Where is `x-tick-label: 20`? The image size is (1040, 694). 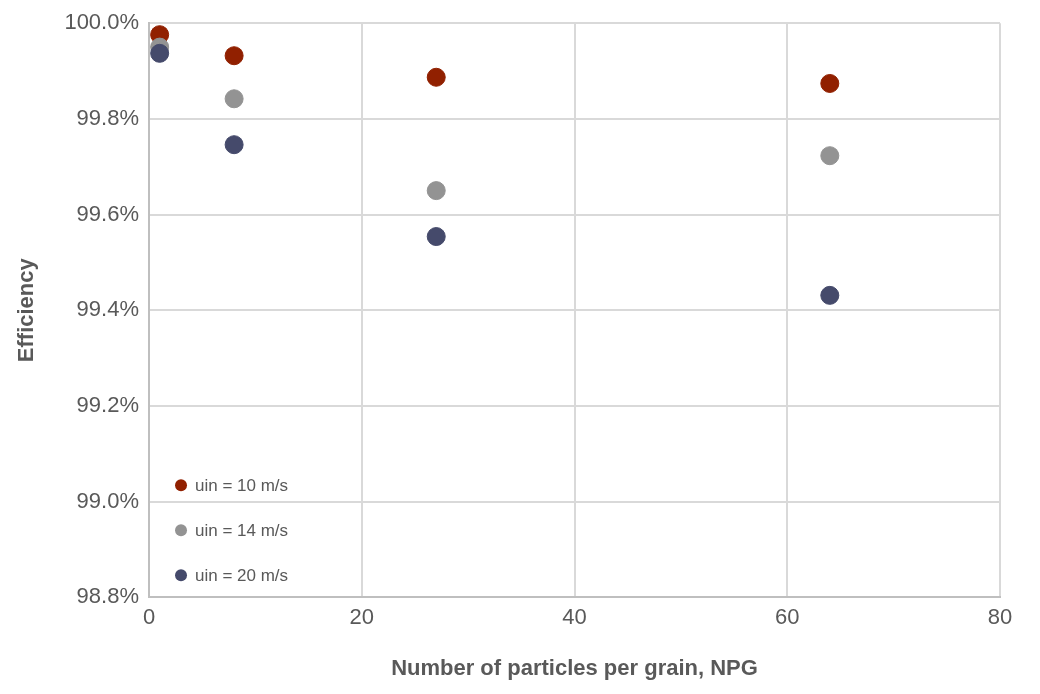 x-tick-label: 20 is located at coordinates (361, 617).